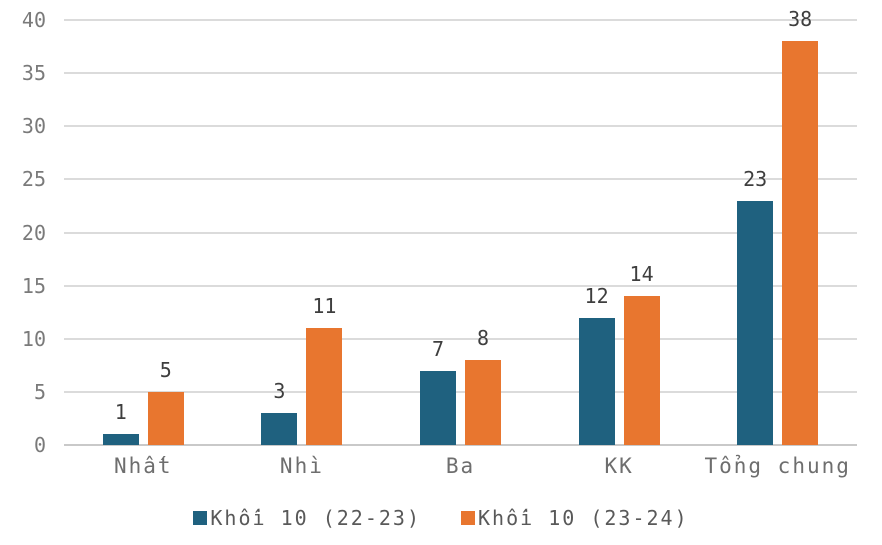 This screenshot has height=545, width=882. Describe the element at coordinates (120, 412) in the screenshot. I see `bar-value-label: 1` at that location.